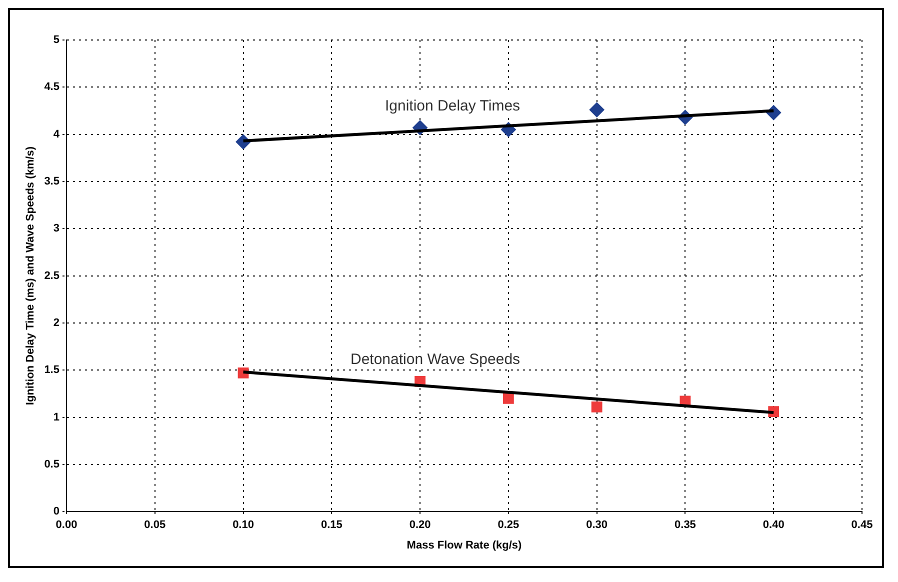 This screenshot has height=582, width=898. What do you see at coordinates (52, 182) in the screenshot?
I see `y-tick-label: 3.5` at bounding box center [52, 182].